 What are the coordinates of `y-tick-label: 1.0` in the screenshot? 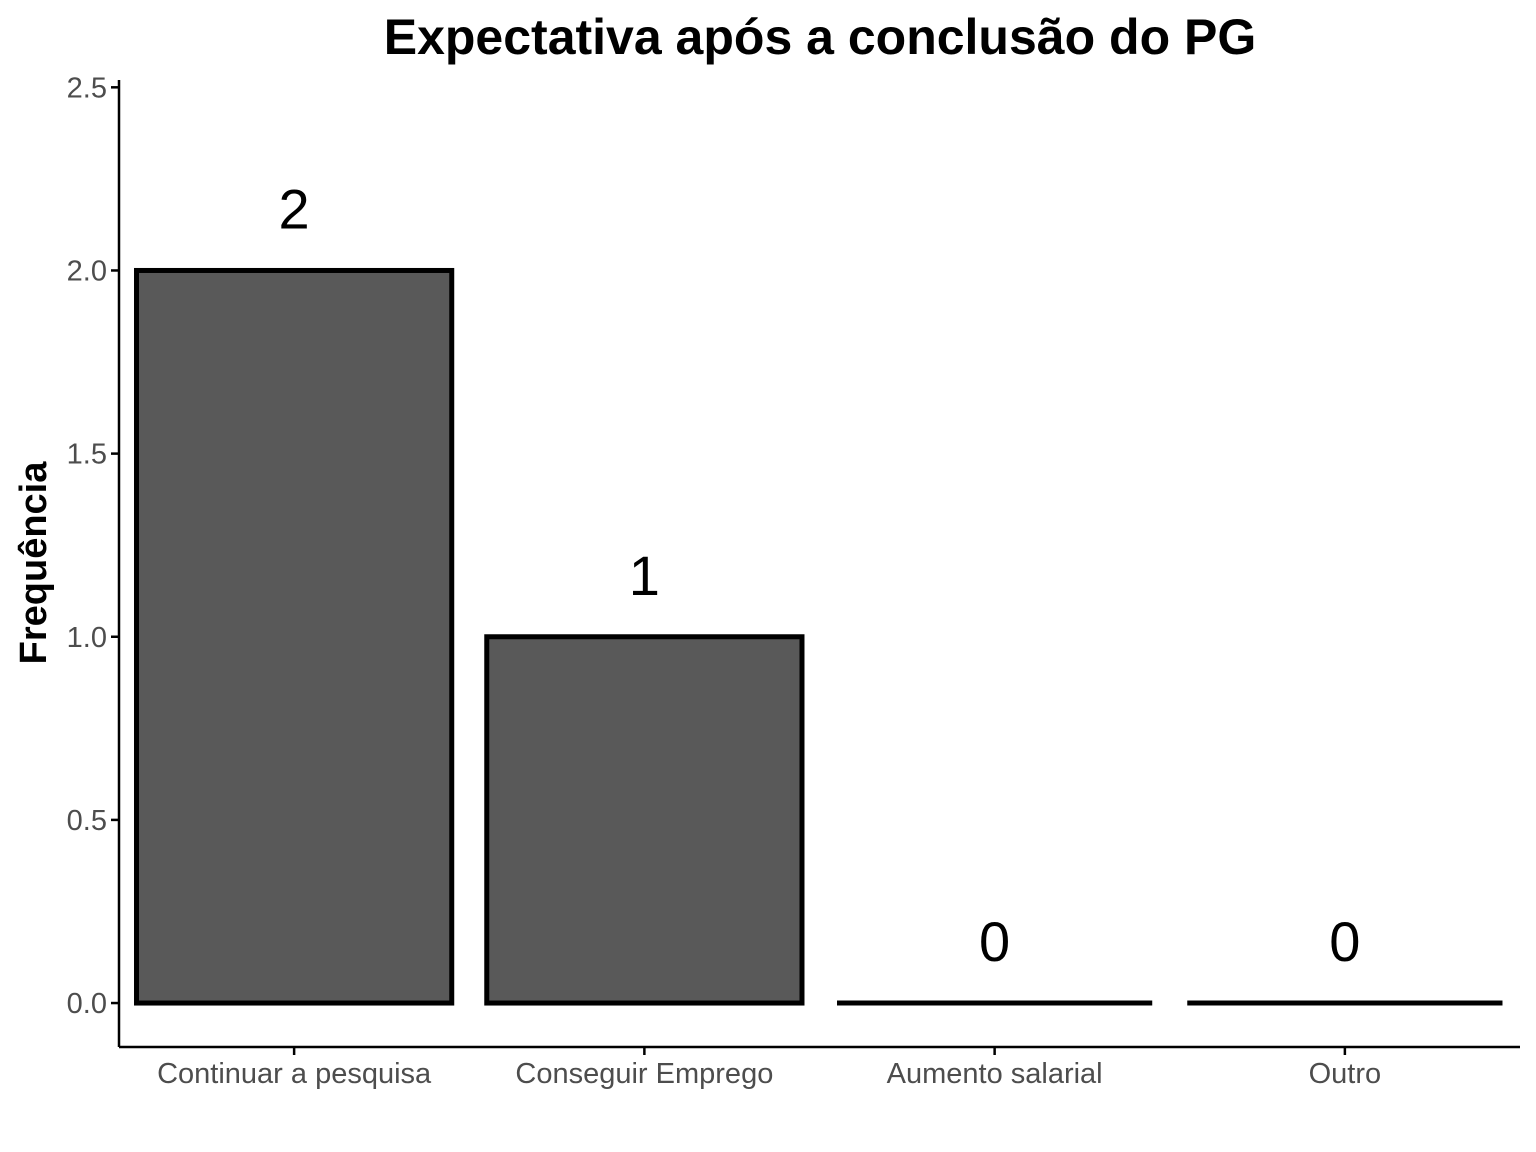 It's located at (87, 638).